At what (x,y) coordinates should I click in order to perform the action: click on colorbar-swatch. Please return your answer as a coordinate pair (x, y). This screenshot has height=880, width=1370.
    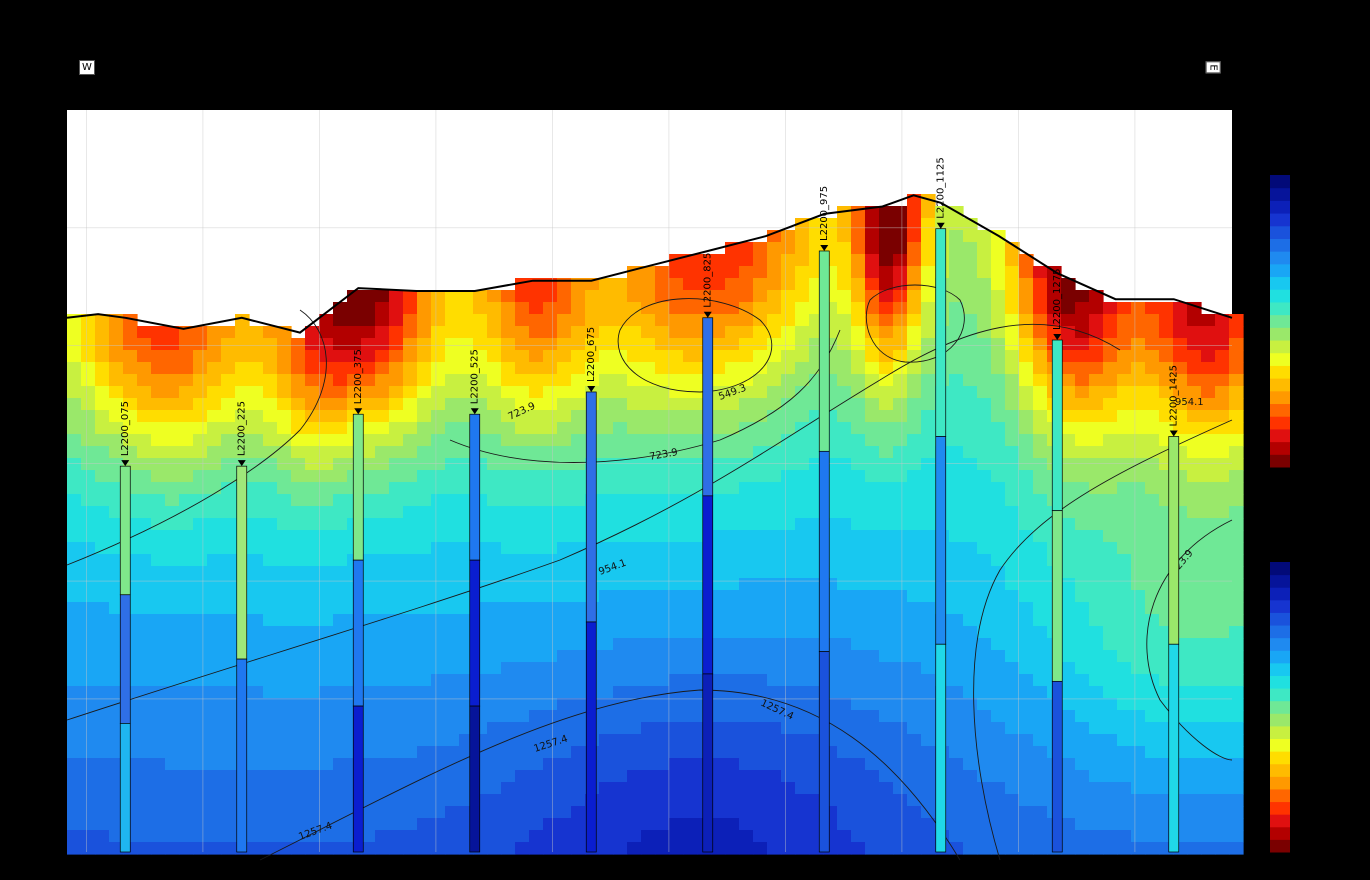
    Looking at the image, I should click on (1280, 461).